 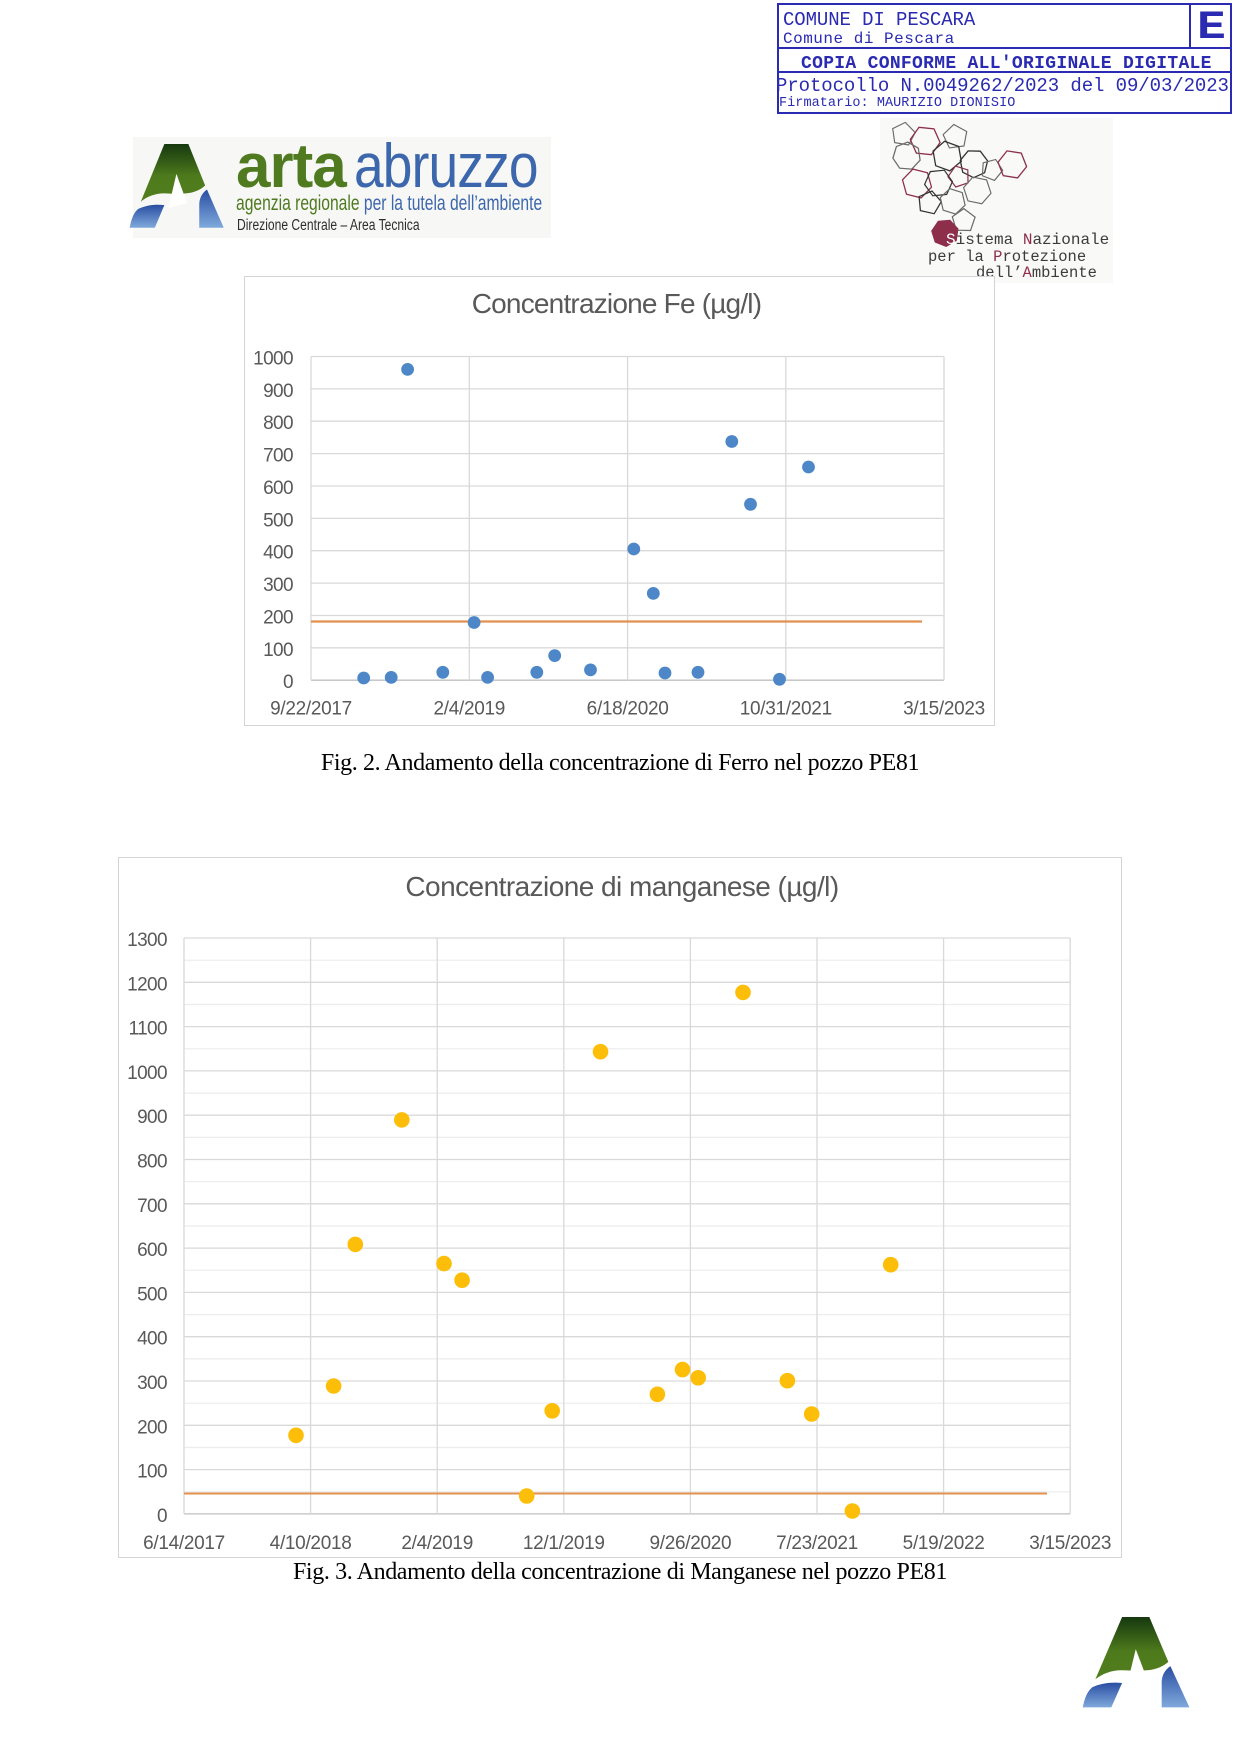 What do you see at coordinates (147, 940) in the screenshot?
I see `svg-text: 1300` at bounding box center [147, 940].